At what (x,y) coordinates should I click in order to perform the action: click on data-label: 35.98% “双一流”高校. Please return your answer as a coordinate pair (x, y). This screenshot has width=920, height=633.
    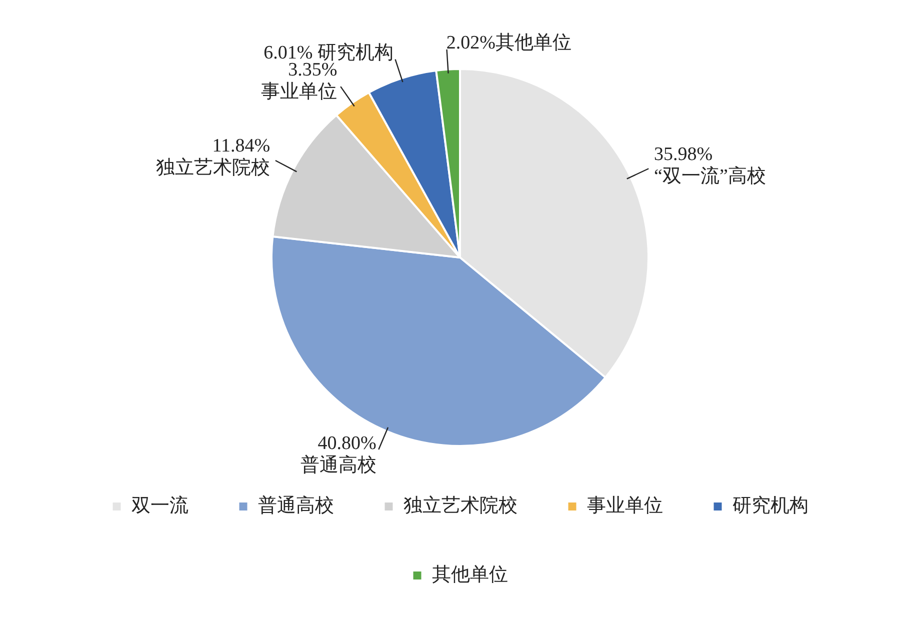
    Looking at the image, I should click on (710, 166).